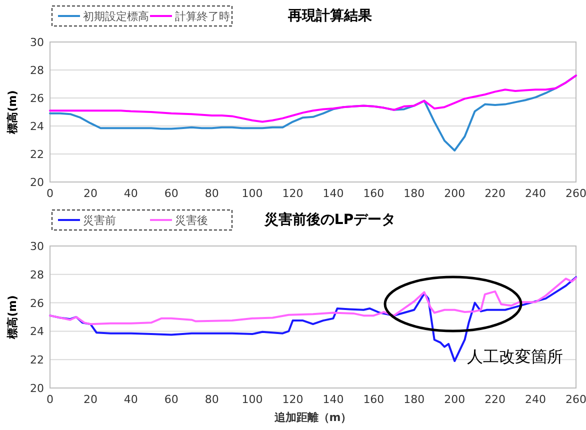 Image resolution: width=586 pixels, height=430 pixels. I want to click on chart-title: 再現計算結果, so click(330, 16).